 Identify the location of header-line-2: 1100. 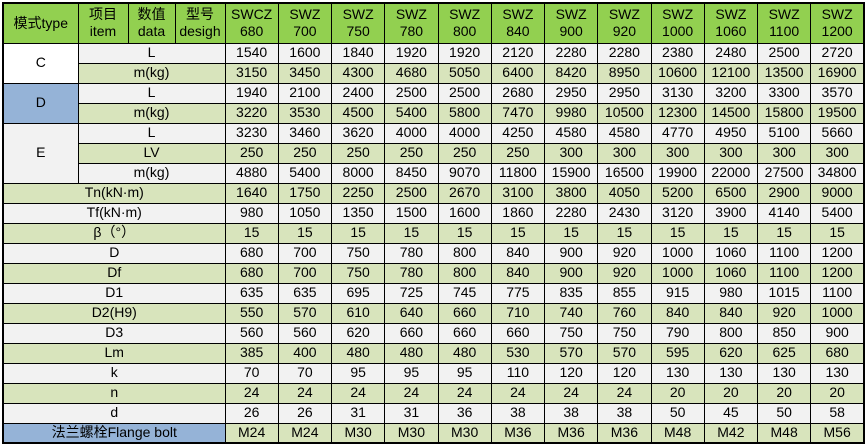
(784, 31).